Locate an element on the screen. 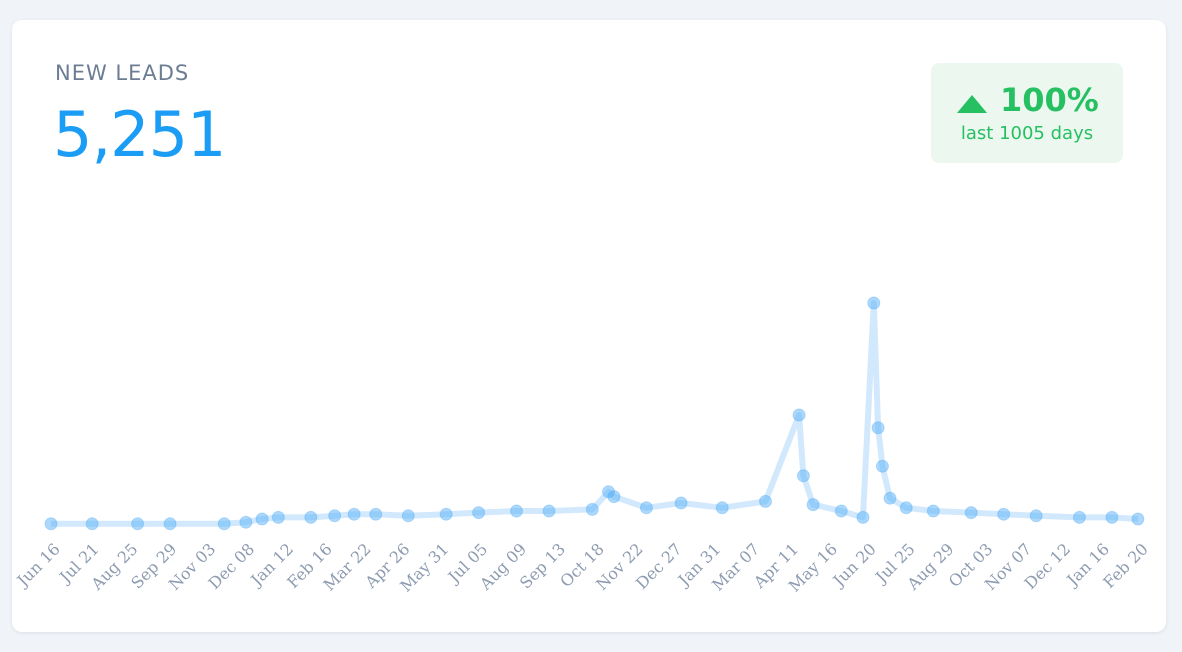 The height and width of the screenshot is (652, 1182). card-title: NEW LEADS is located at coordinates (122, 73).